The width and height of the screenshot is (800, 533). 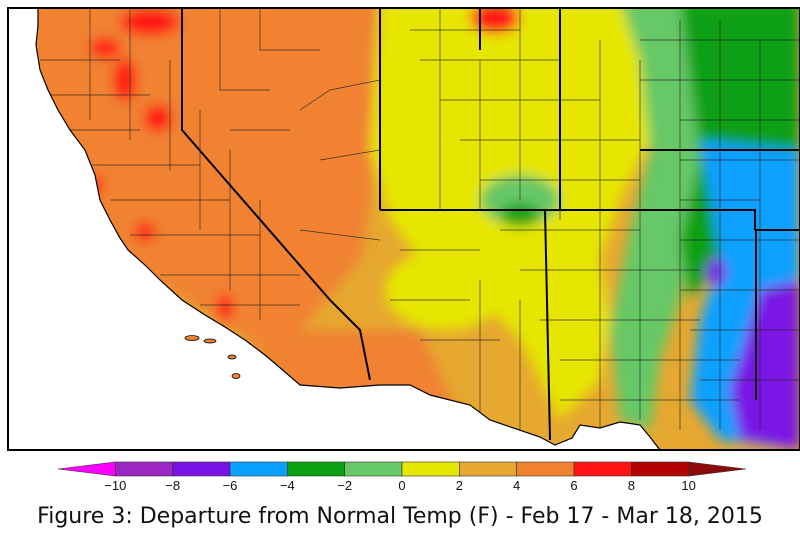 What do you see at coordinates (459, 485) in the screenshot?
I see `legend-tick-label: 2` at bounding box center [459, 485].